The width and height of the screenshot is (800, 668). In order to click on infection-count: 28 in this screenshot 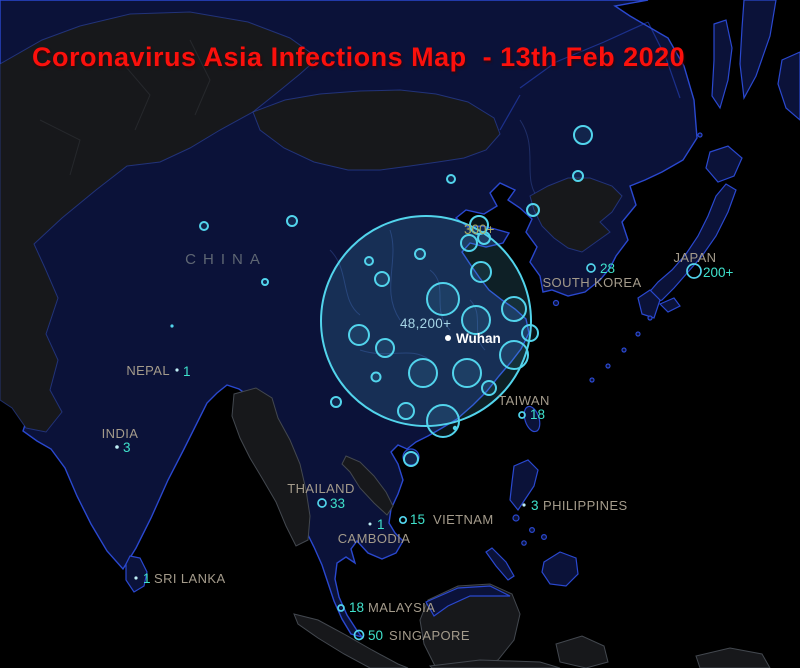, I will do `click(607, 268)`.